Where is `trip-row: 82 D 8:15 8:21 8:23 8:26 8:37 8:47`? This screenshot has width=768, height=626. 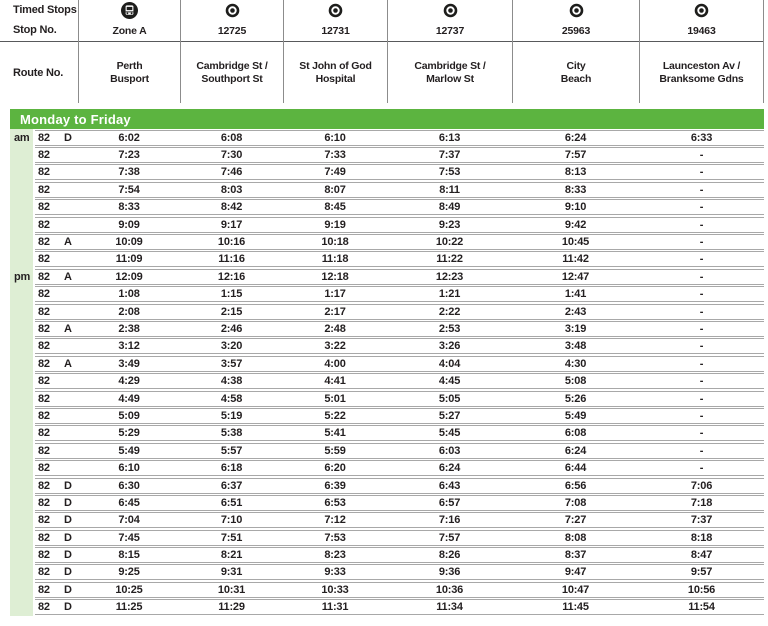 trip-row: 82 D 8:15 8:21 8:23 8:26 8:37 8:47 is located at coordinates (399, 555).